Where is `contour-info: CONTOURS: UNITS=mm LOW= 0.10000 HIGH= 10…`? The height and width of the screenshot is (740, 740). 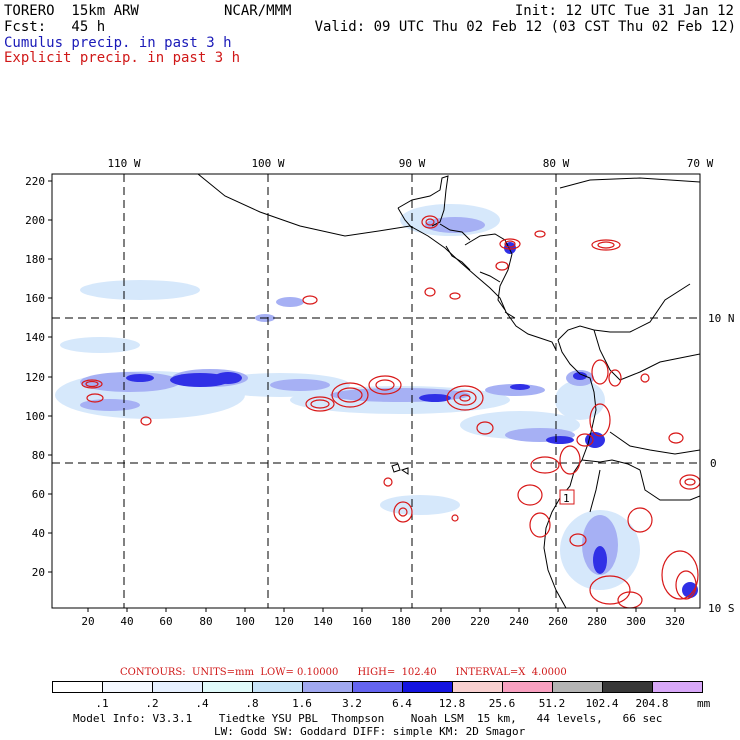 contour-info: CONTOURS: UNITS=mm LOW= 0.10000 HIGH= 10… is located at coordinates (343, 672).